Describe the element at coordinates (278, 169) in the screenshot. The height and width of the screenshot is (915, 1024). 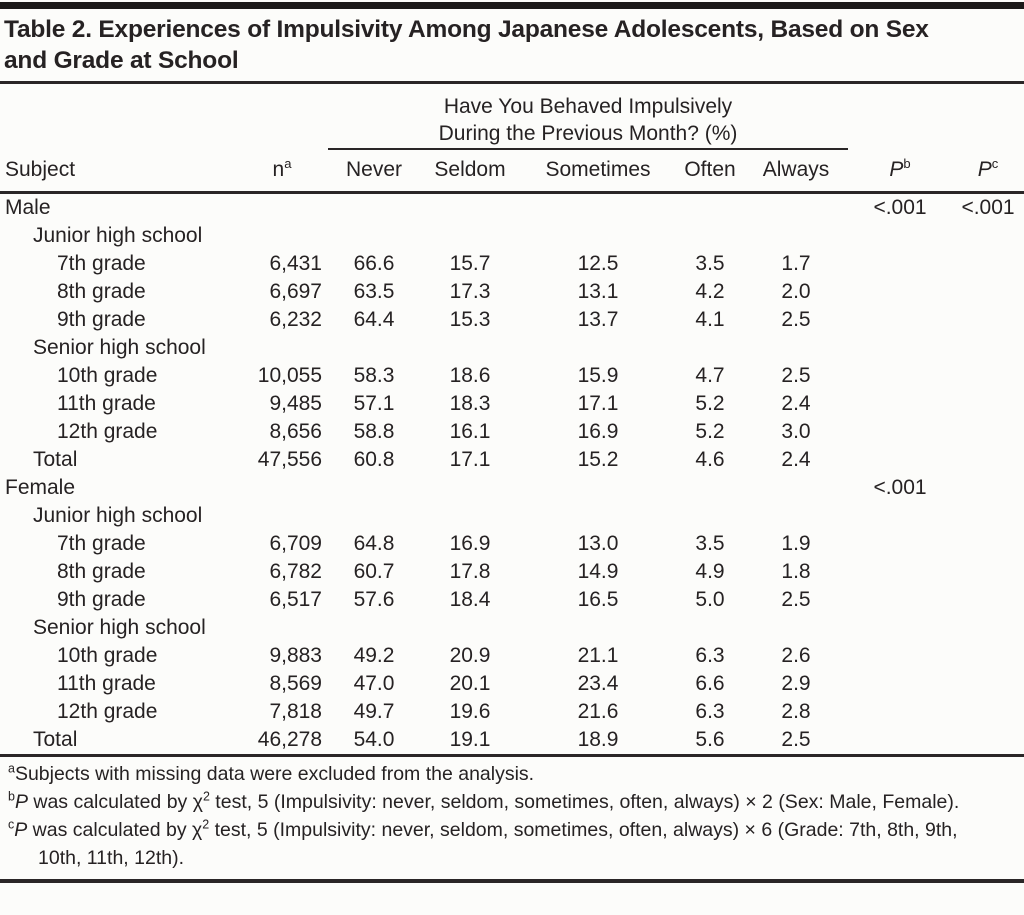
I see `n-label: n` at that location.